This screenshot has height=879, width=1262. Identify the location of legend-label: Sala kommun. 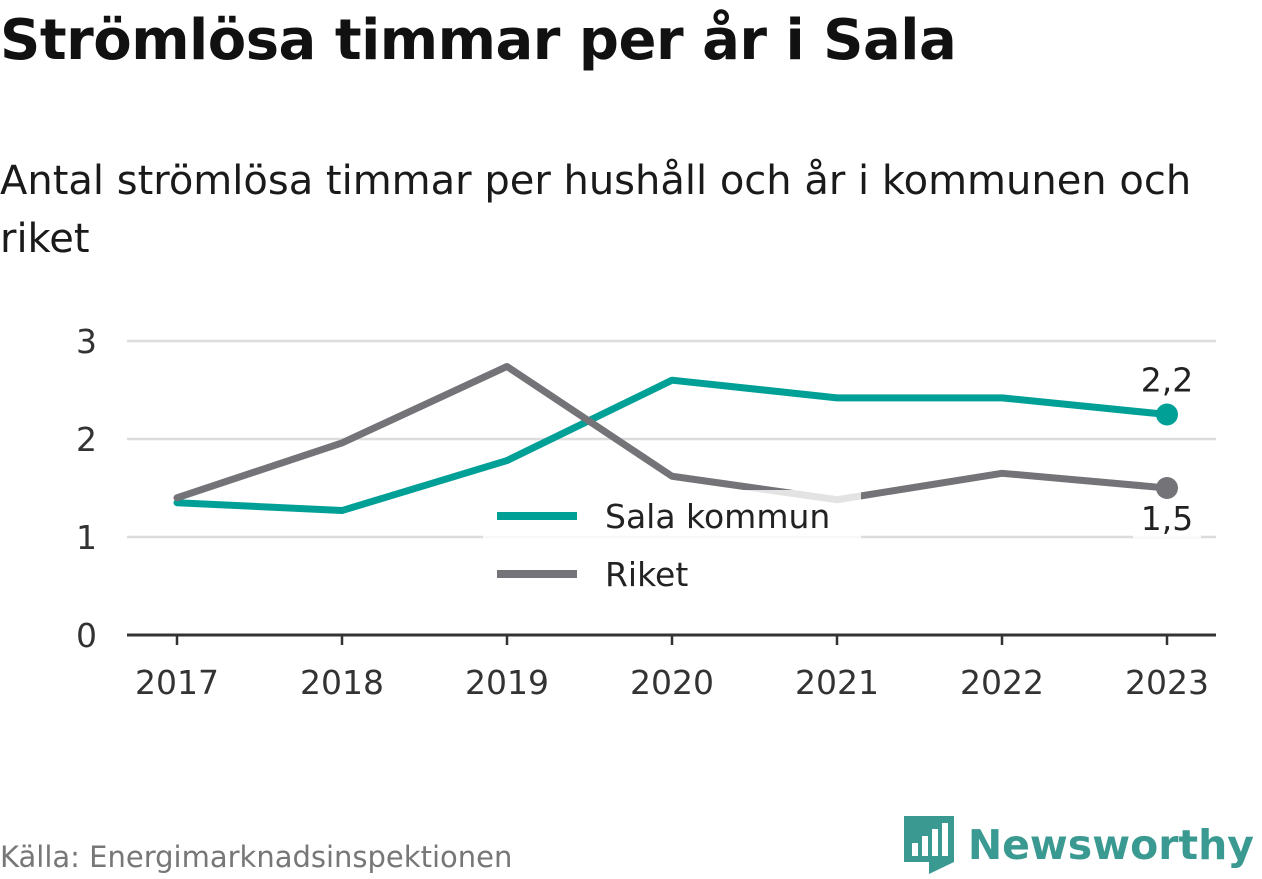
(717, 516).